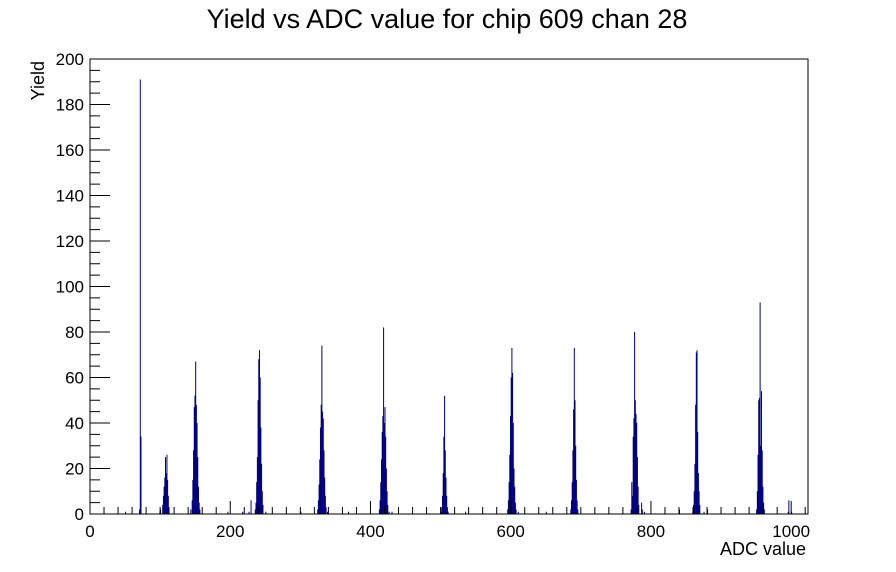 The image size is (896, 572). I want to click on x-axis-label: ADC value, so click(763, 549).